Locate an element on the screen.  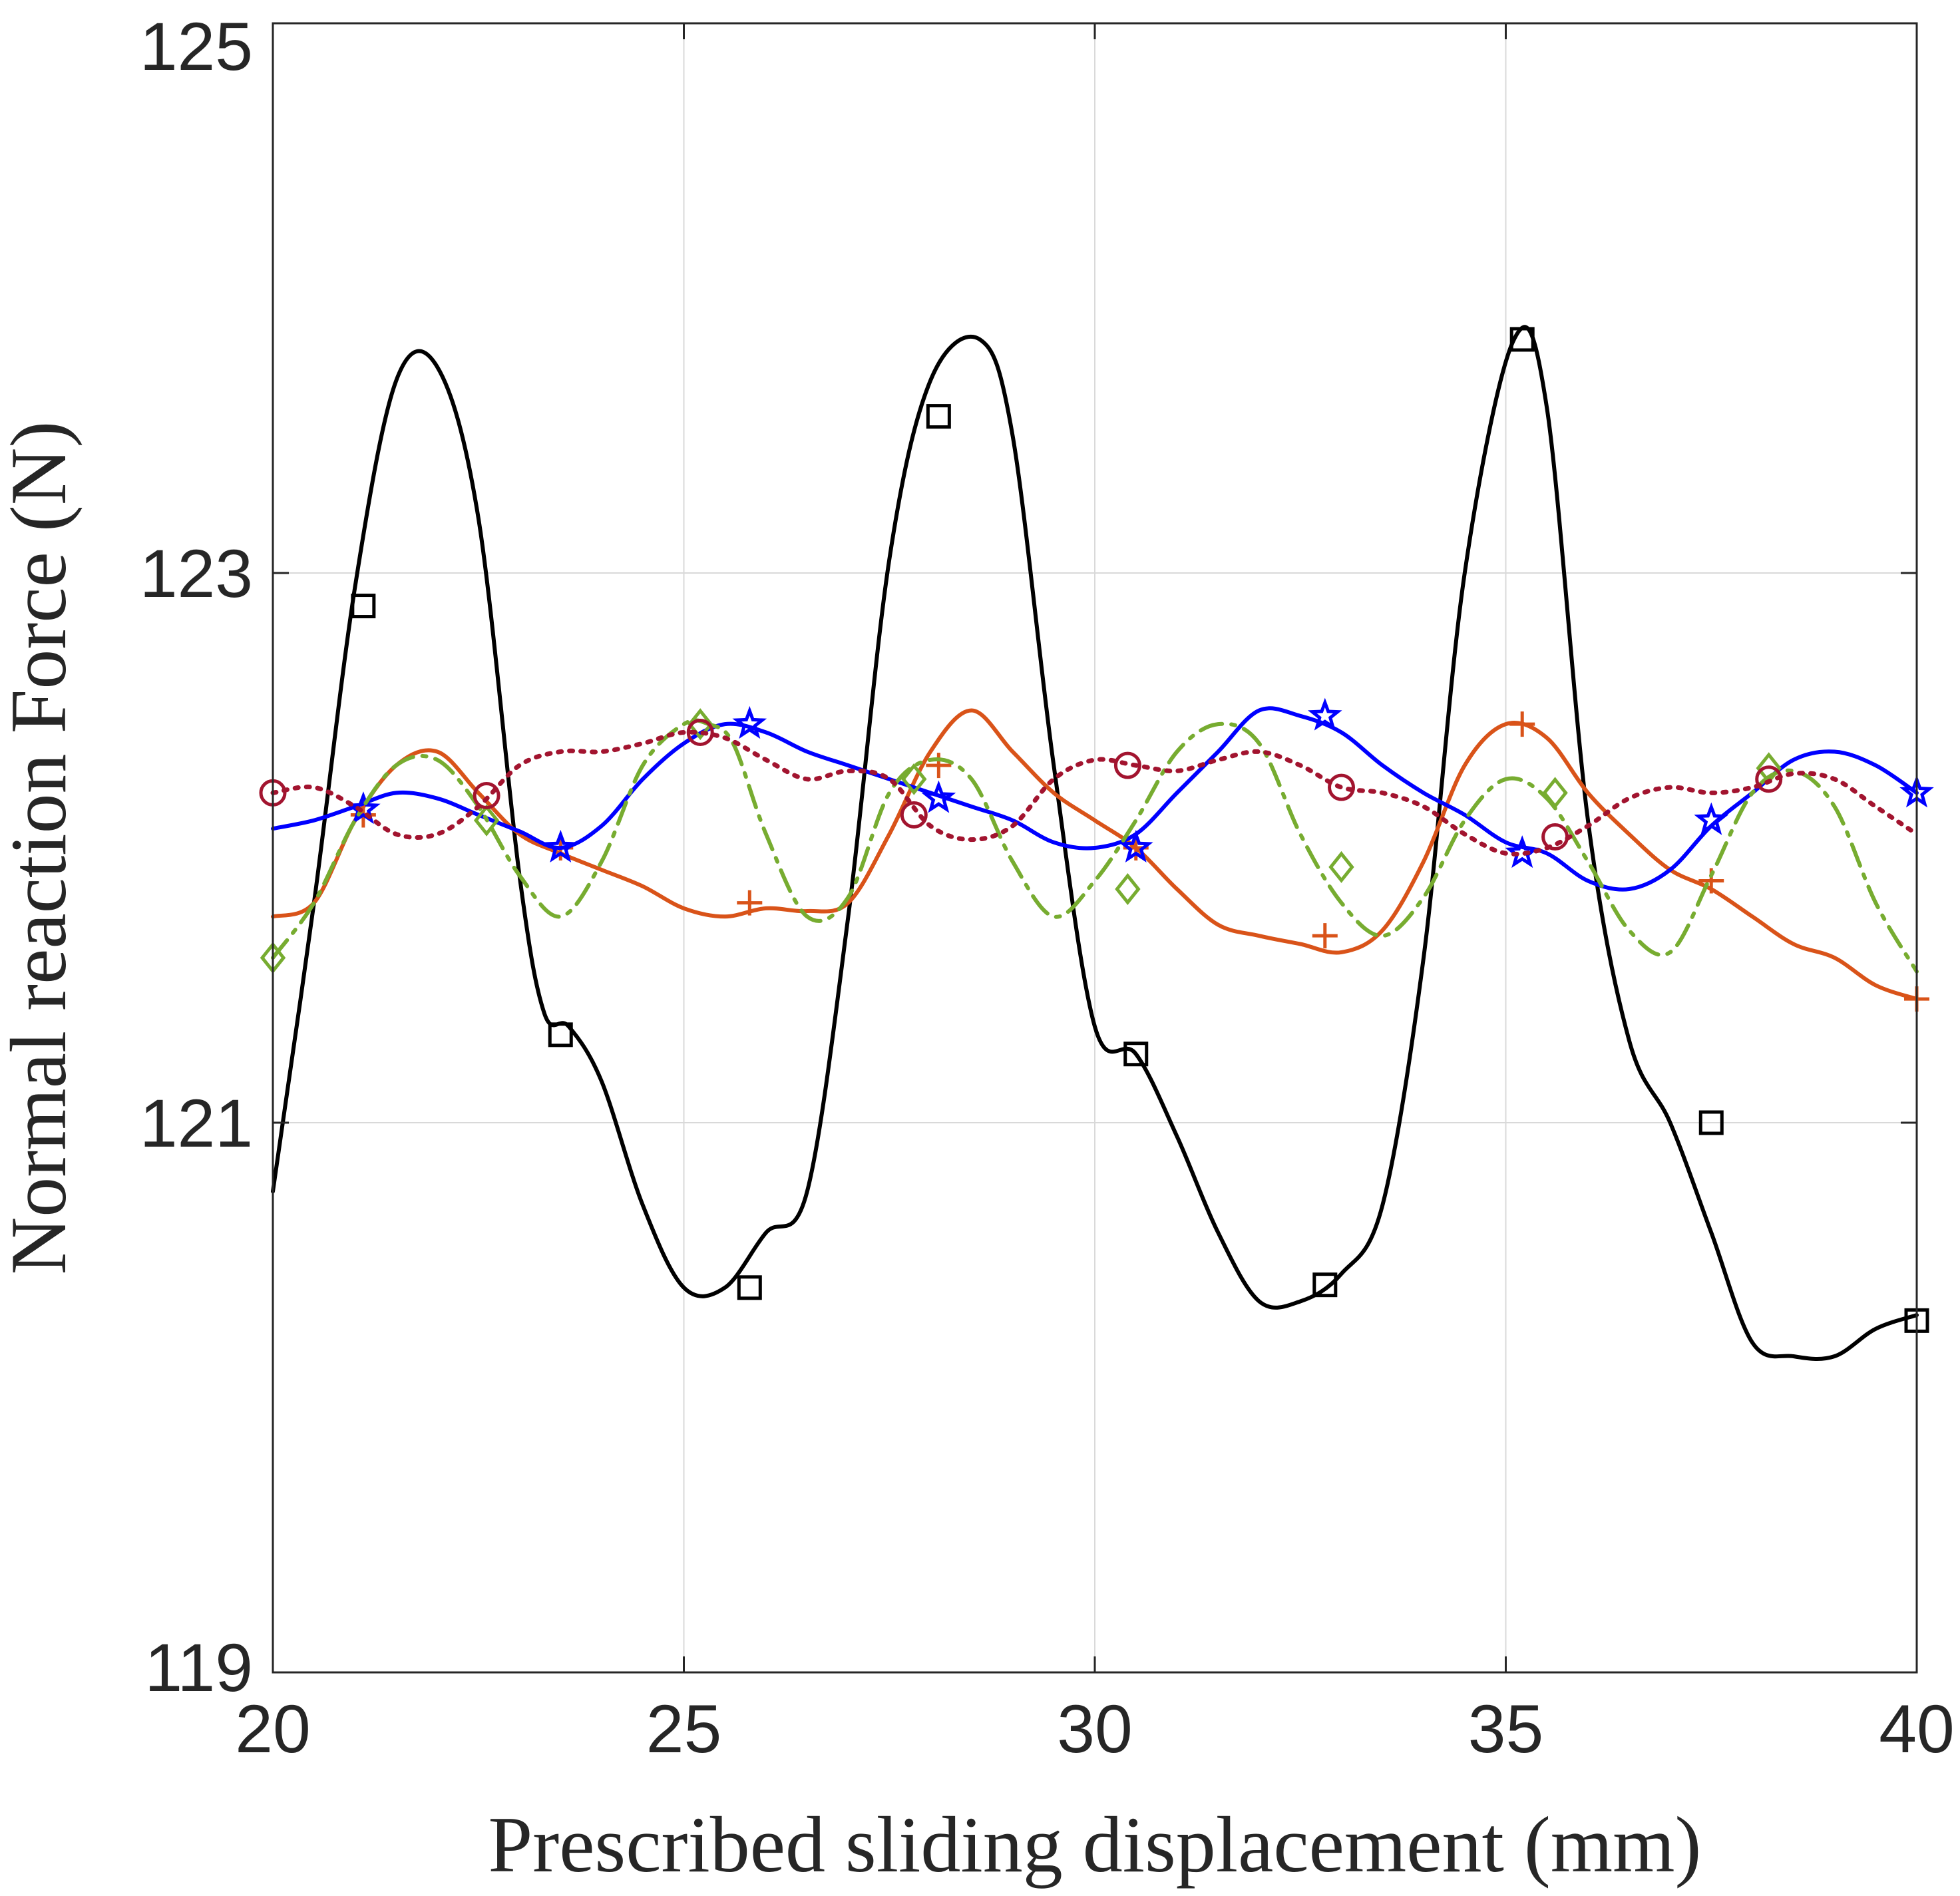
y-tick-label: 119 is located at coordinates (198, 1668).